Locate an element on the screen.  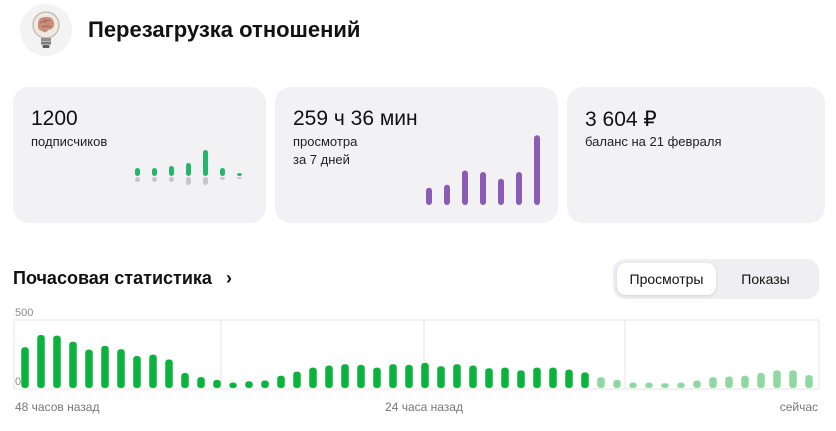
balance-card: 3 604 ₽ баланс на 21 февраля is located at coordinates (696, 155).